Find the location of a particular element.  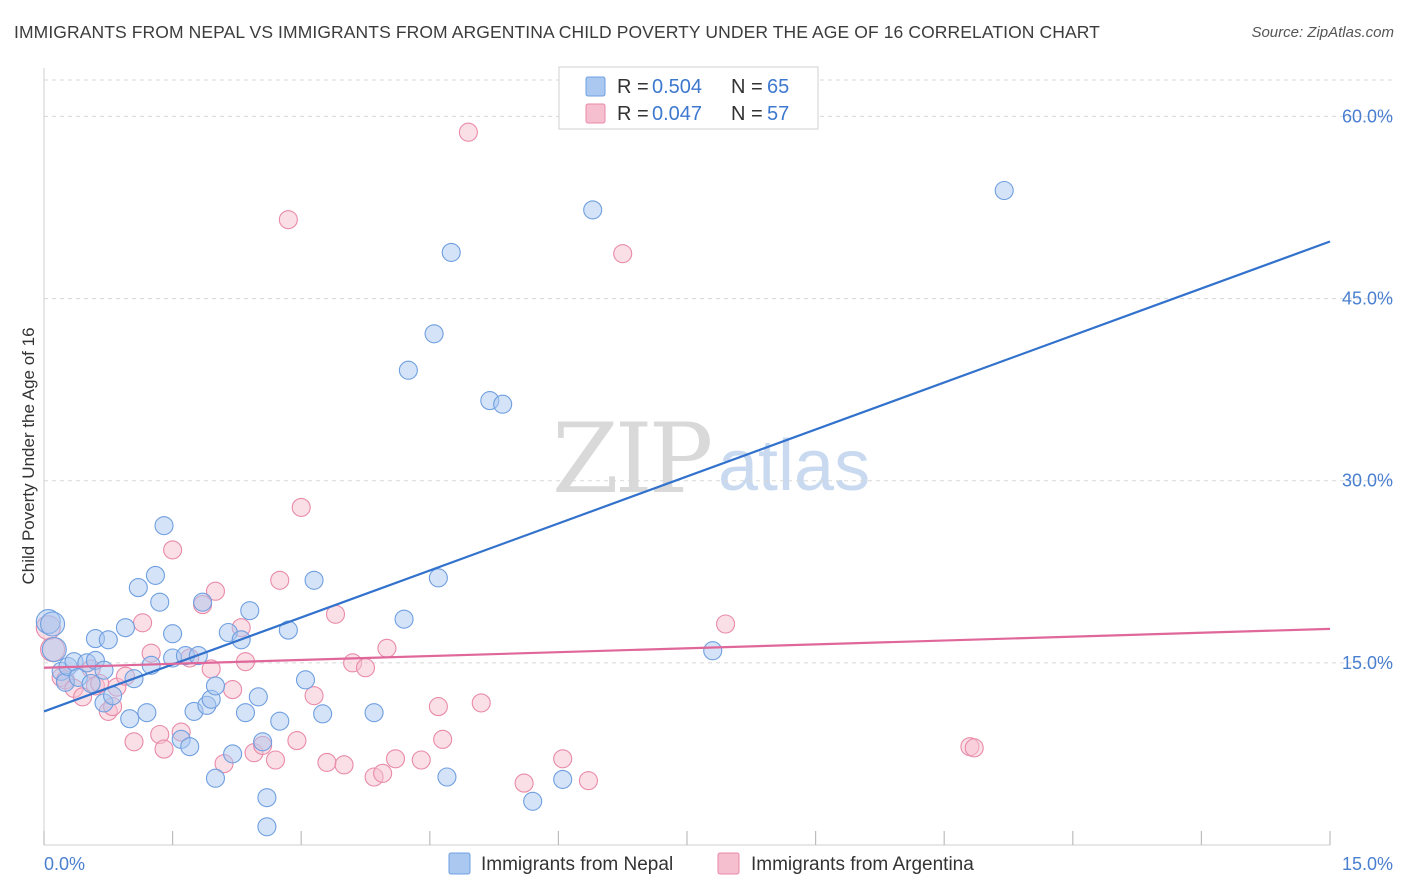

correlation-legend: R = 0.504 N = 65 R = 0.047 N = 57 is located at coordinates (688, 98).